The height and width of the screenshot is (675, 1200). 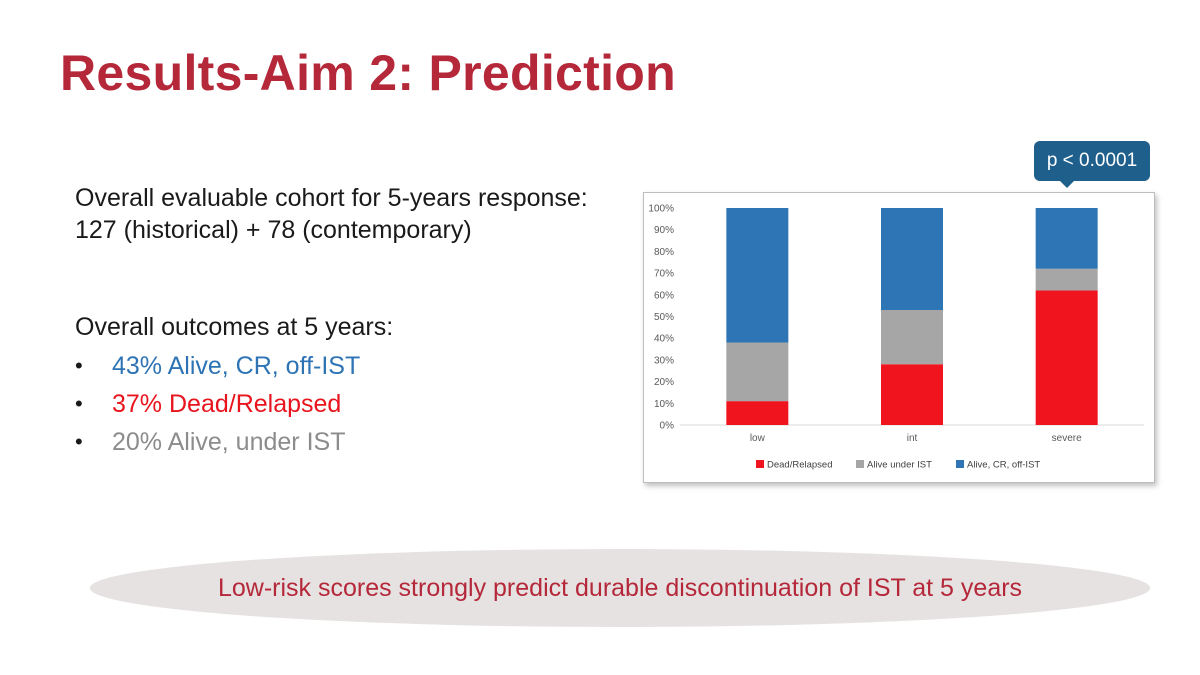 I want to click on y-tick-label: 50%, so click(x=664, y=317).